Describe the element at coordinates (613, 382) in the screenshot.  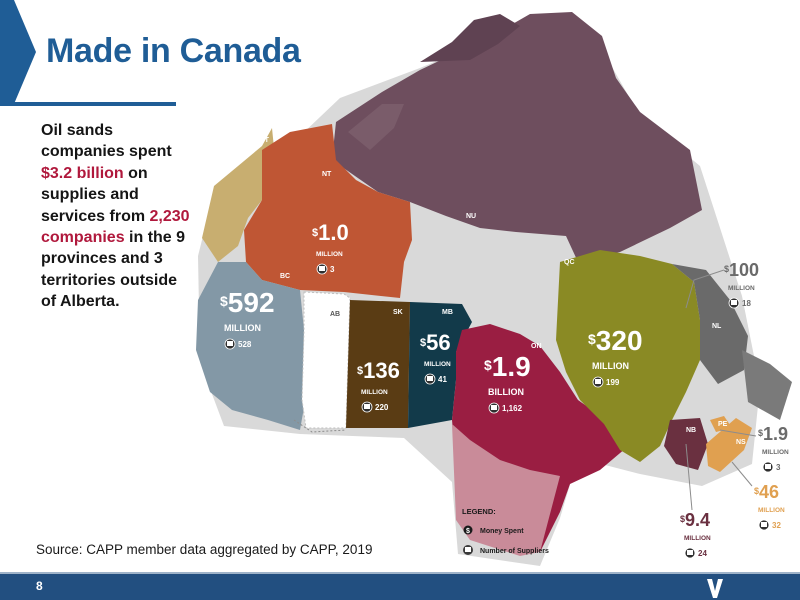
I see `suppliers-qc: 199` at that location.